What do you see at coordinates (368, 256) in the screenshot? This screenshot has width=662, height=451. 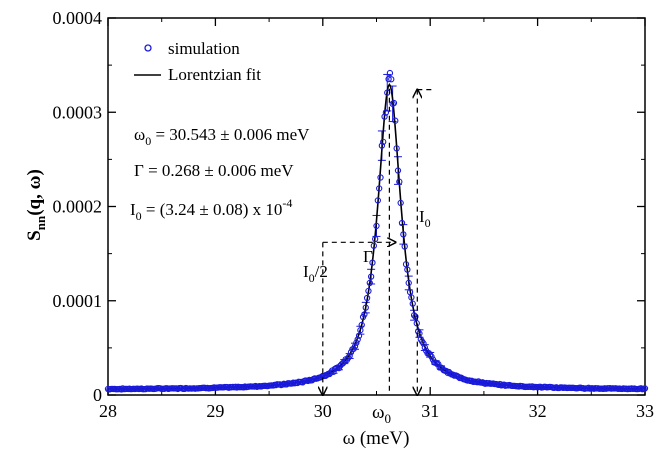 I see `gamma-arrow-label: Γ` at bounding box center [368, 256].